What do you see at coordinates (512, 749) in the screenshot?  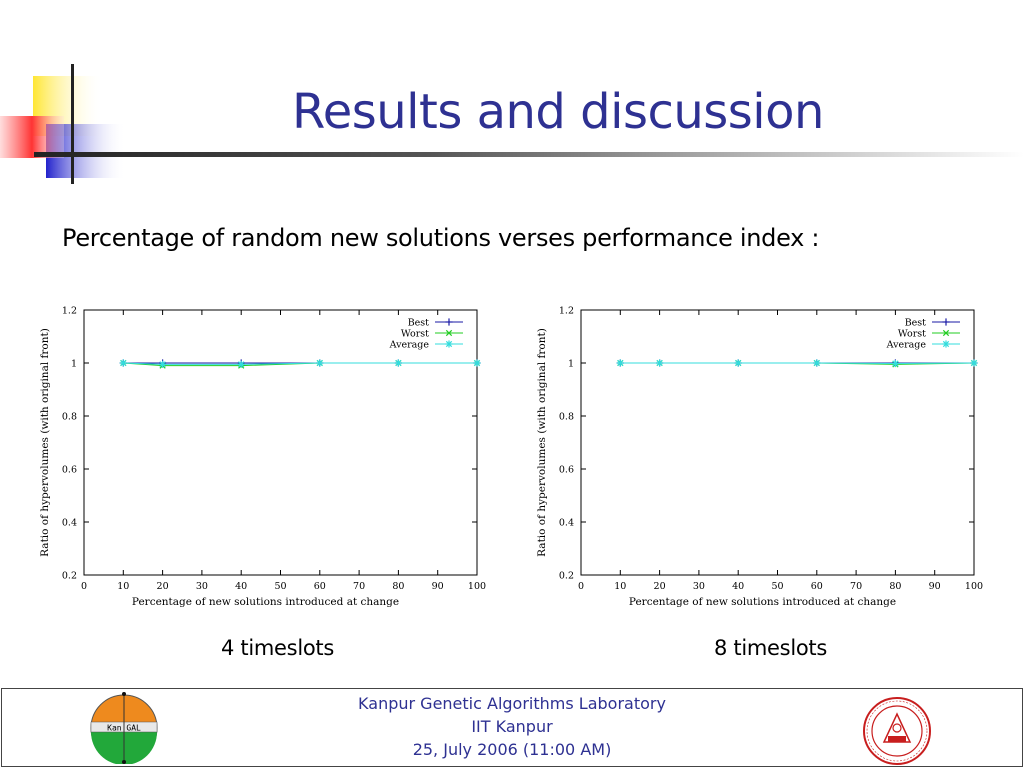 I see `footer-date: 25, July 2006 (11:00 AM)` at bounding box center [512, 749].